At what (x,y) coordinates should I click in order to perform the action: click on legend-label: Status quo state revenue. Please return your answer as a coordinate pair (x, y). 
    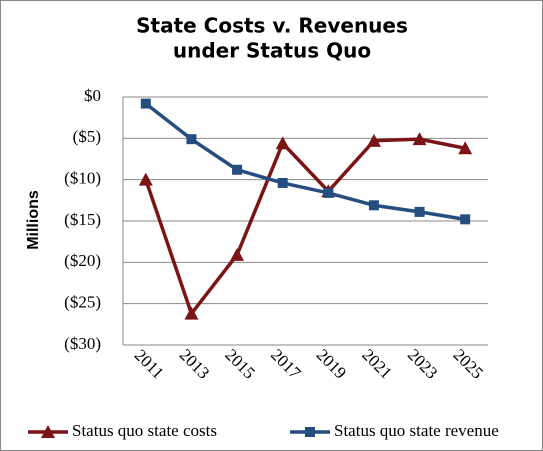
    Looking at the image, I should click on (416, 430).